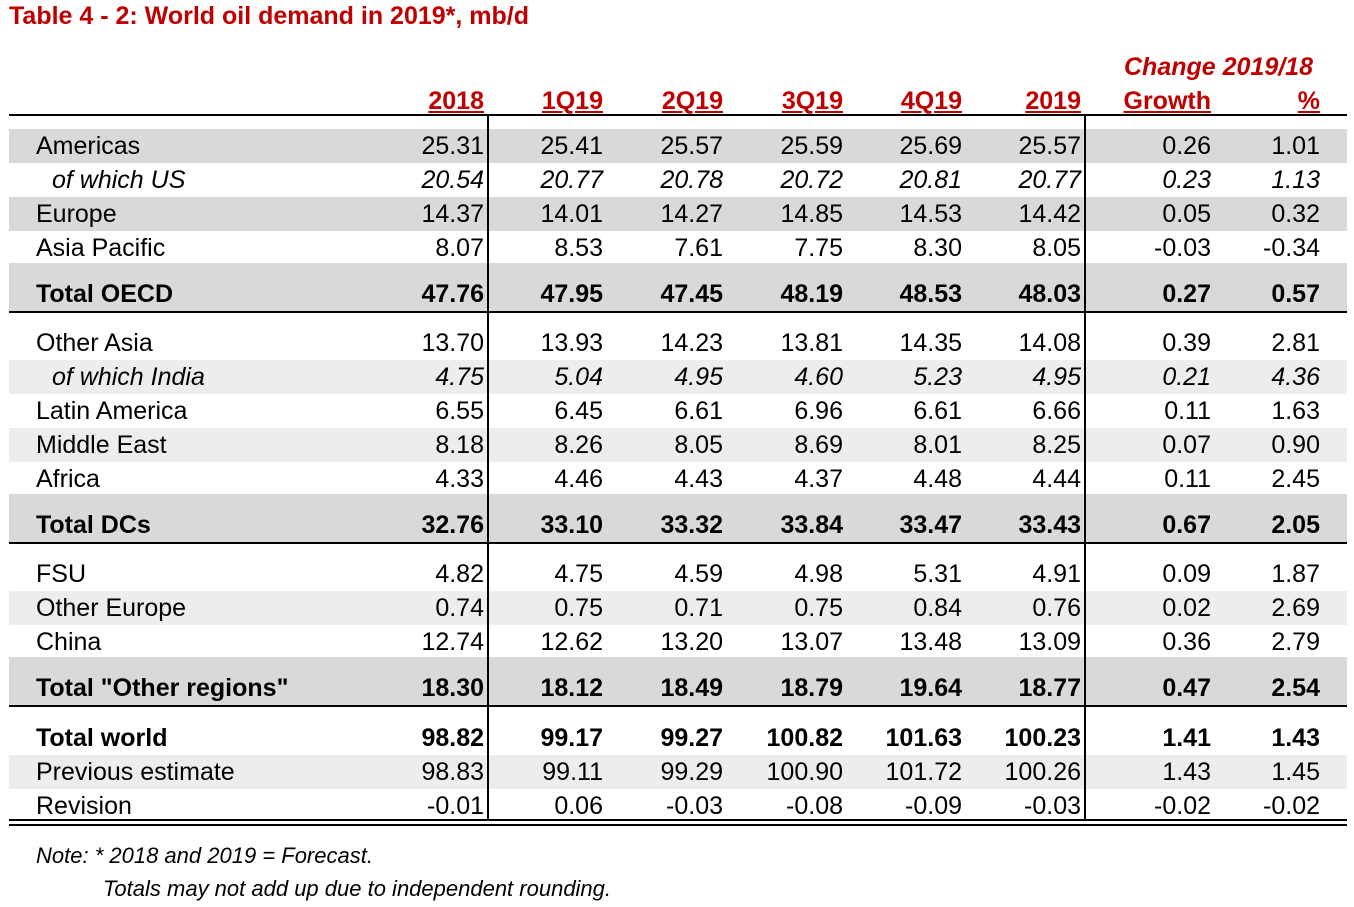  What do you see at coordinates (1056, 479) in the screenshot?
I see `table-cell: 4.44` at bounding box center [1056, 479].